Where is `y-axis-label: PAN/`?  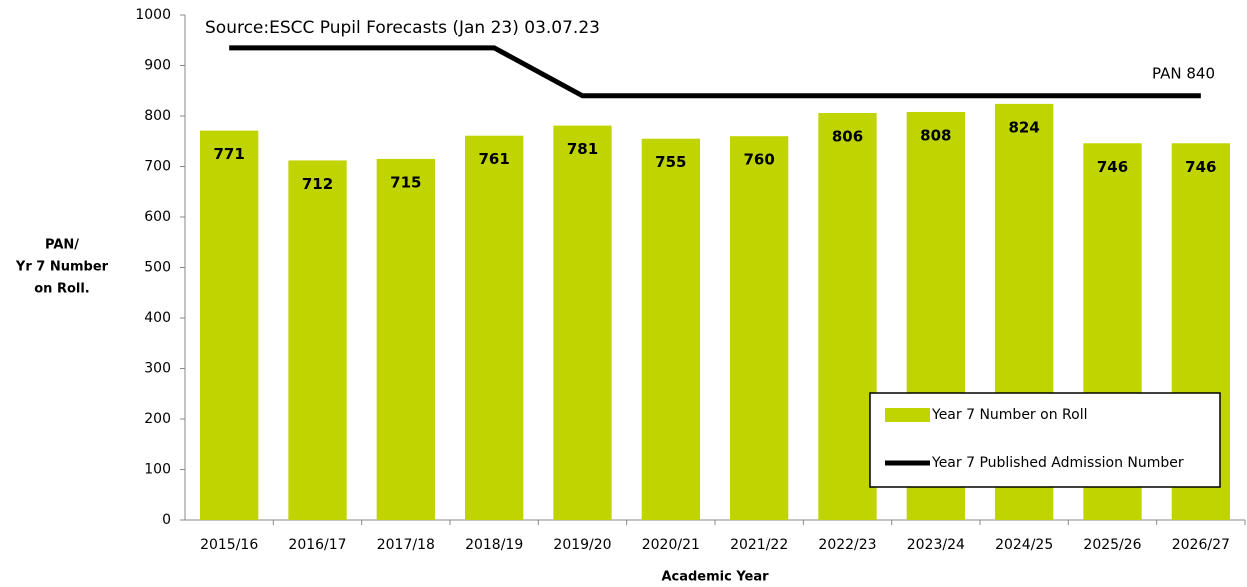
y-axis-label: PAN/ is located at coordinates (62, 245).